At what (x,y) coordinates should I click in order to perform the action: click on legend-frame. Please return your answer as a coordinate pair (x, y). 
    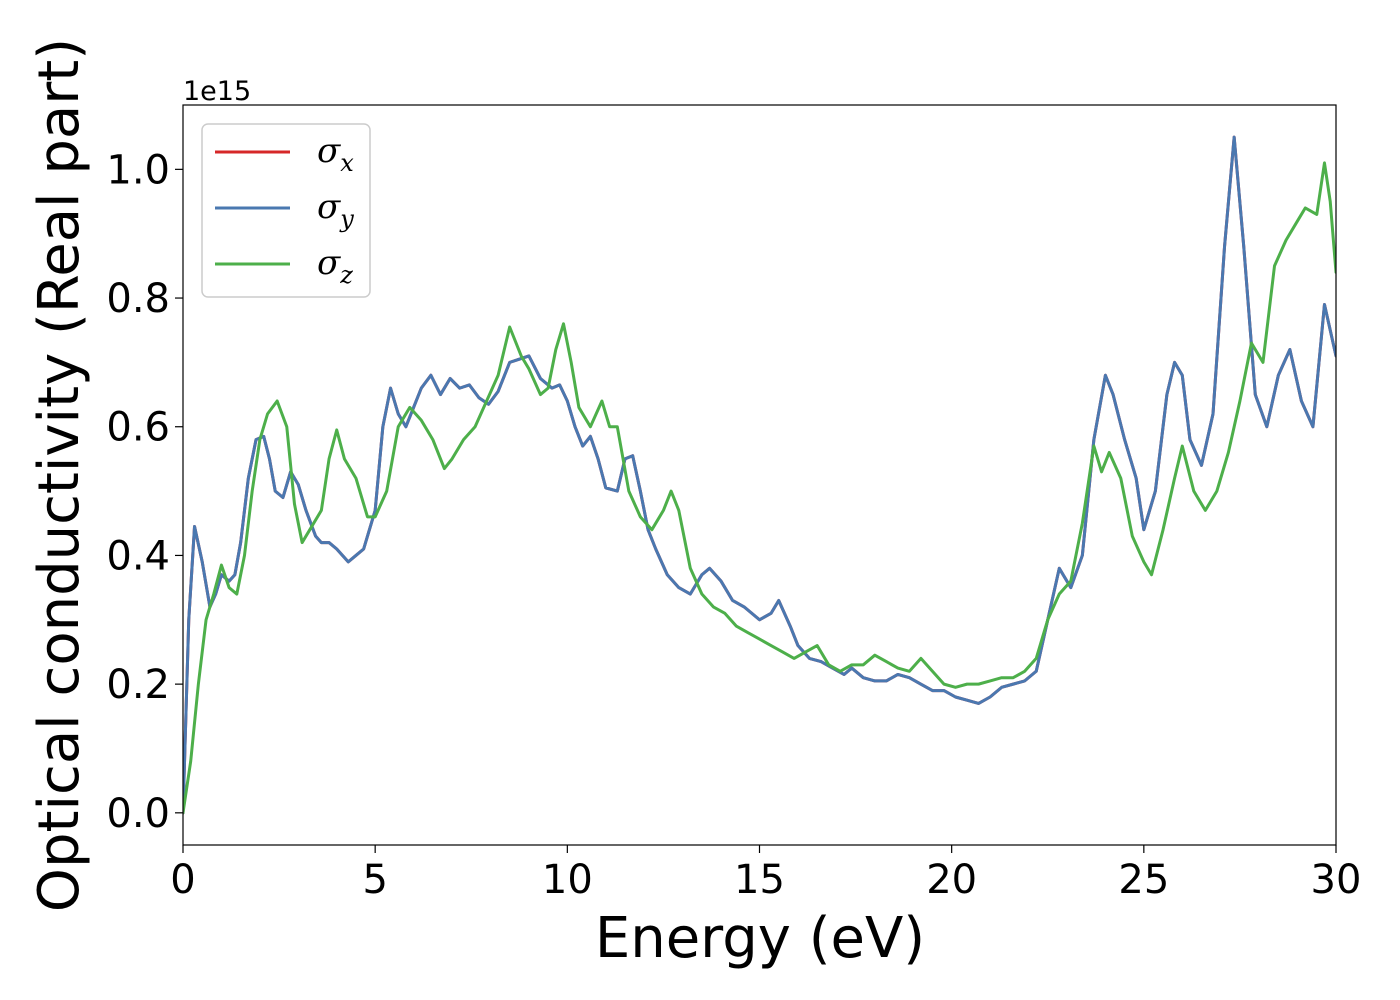
    Looking at the image, I should click on (286, 210).